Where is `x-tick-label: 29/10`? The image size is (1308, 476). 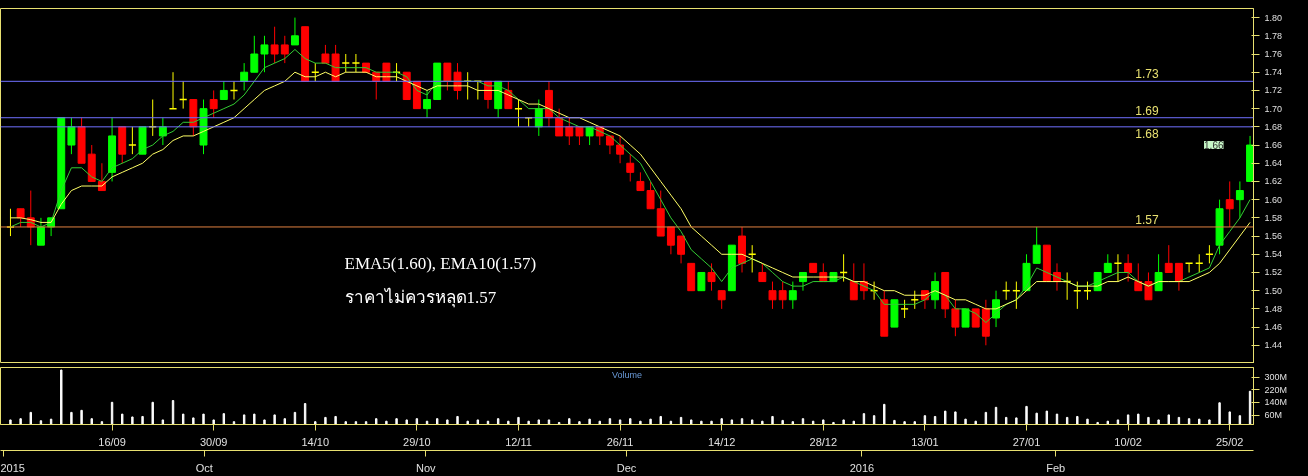
x-tick-label: 29/10 is located at coordinates (417, 441).